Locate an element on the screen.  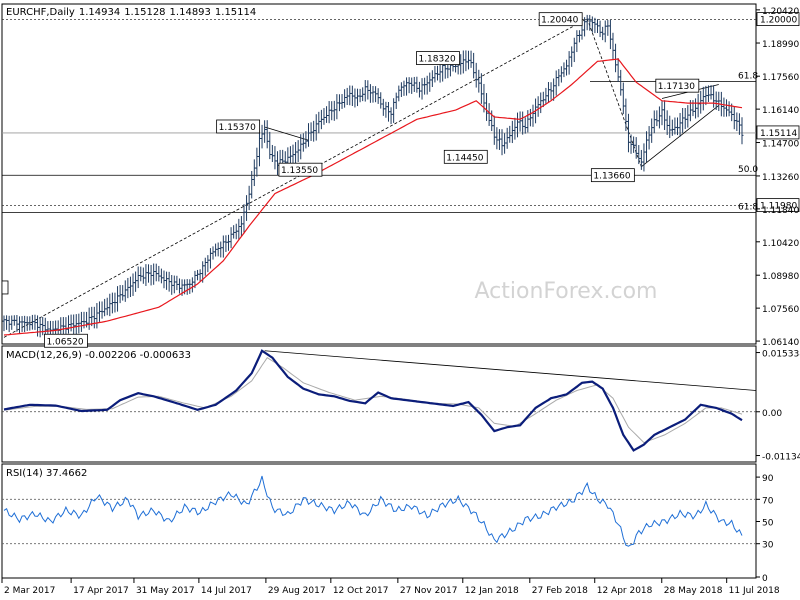
x-tick-label: 12 Oct 2017 is located at coordinates (361, 591).